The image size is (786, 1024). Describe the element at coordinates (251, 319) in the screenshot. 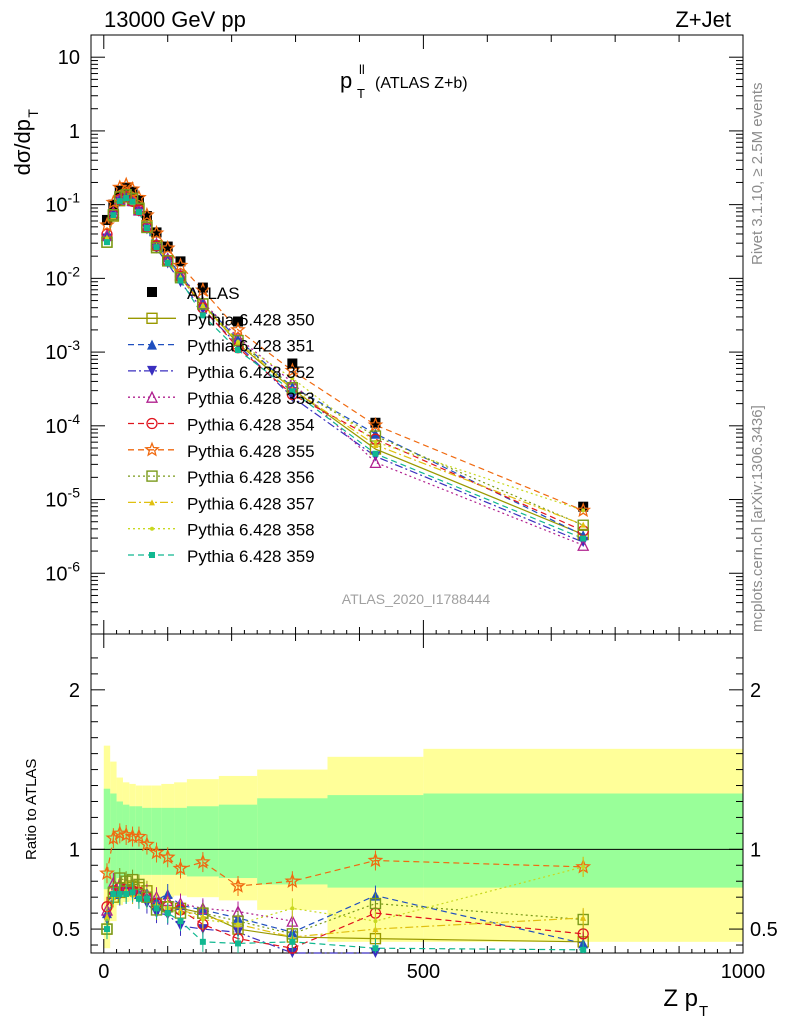

I see `legend-label: Pythia 6.428 350` at that location.